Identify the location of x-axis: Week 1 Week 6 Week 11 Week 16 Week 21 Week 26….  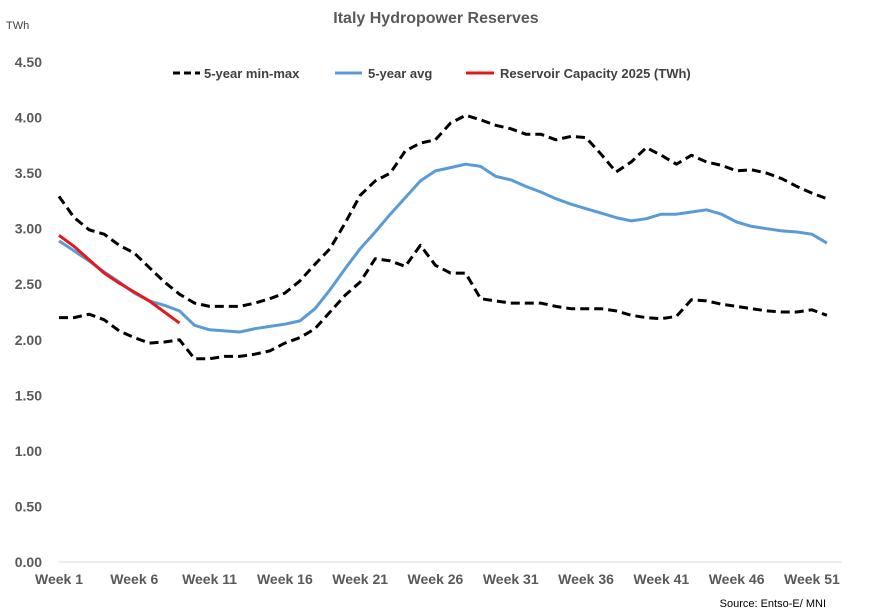
(438, 574).